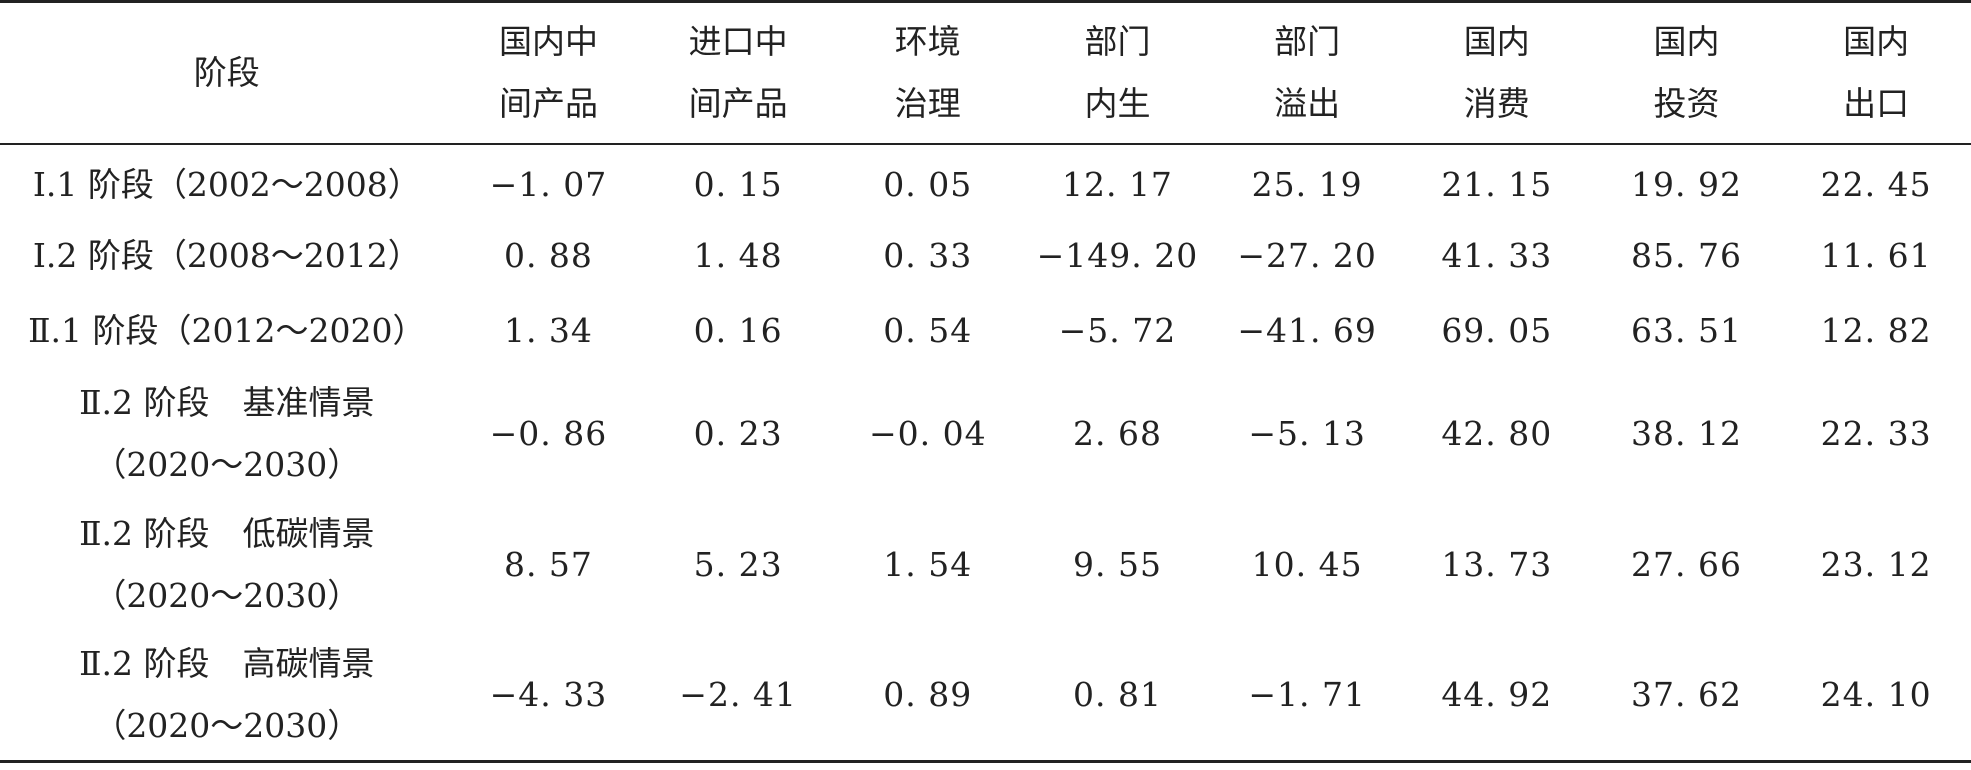  I want to click on value-cell: 0. 15, so click(738, 184).